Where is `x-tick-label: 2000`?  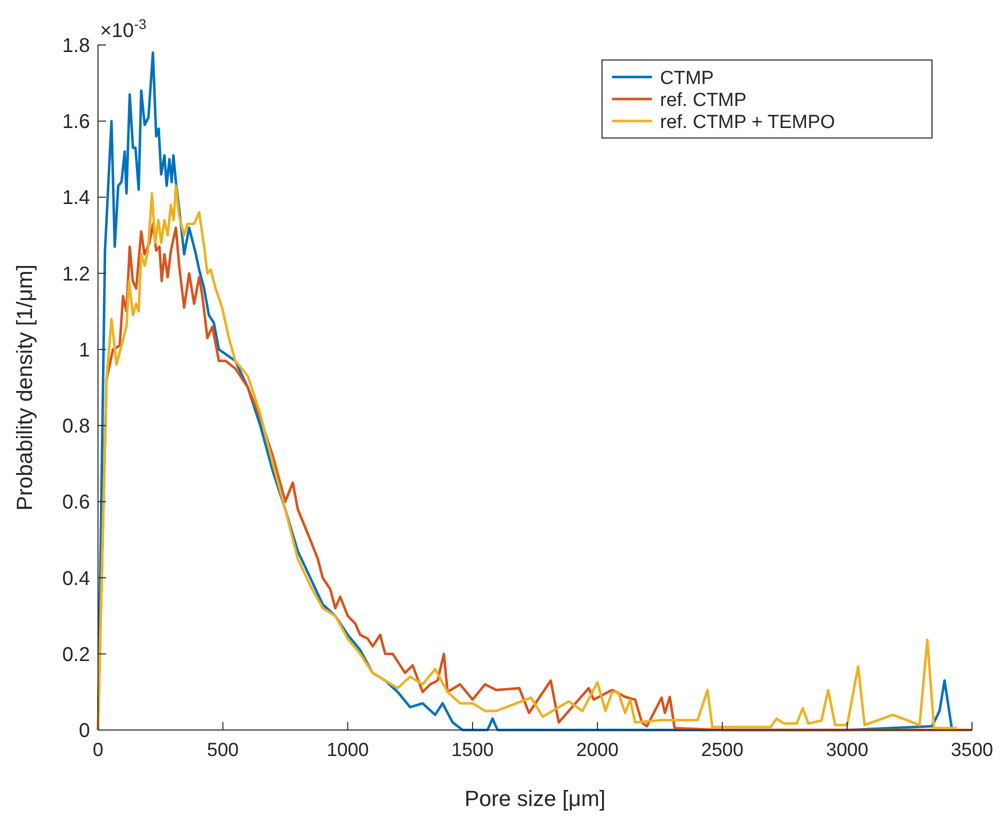 x-tick-label: 2000 is located at coordinates (597, 750).